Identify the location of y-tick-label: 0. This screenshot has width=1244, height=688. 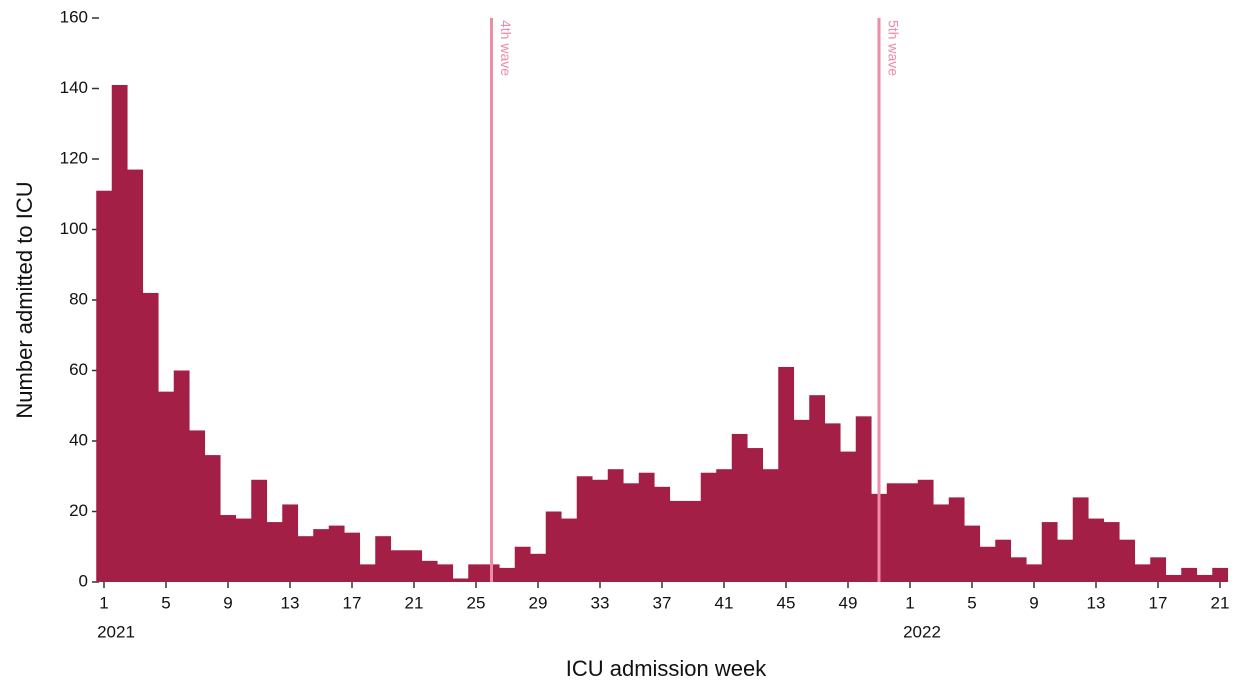
(83, 580).